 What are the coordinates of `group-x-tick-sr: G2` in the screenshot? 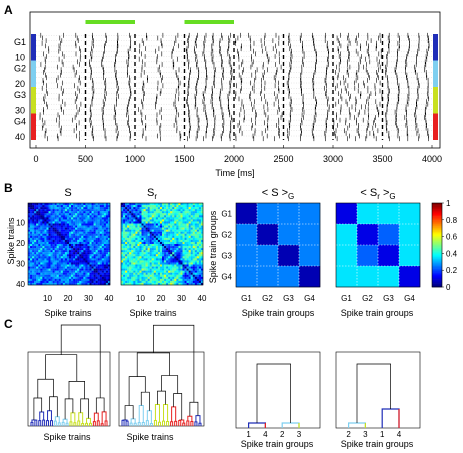 It's located at (367, 298).